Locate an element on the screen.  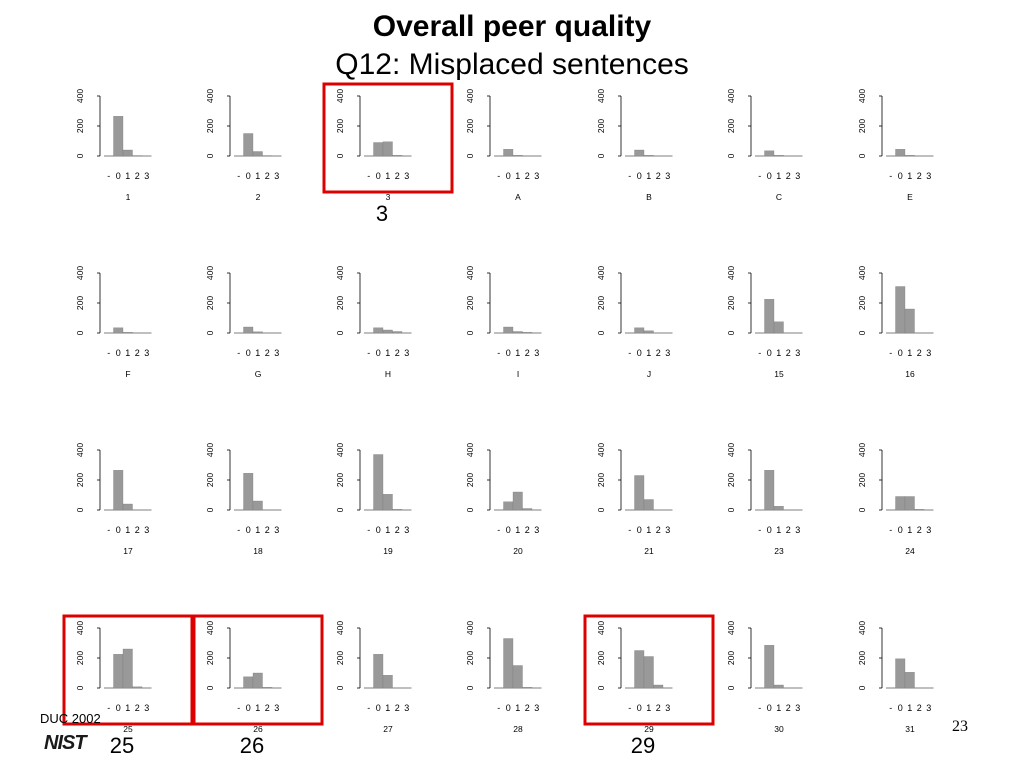
panel-label: G is located at coordinates (258, 374).